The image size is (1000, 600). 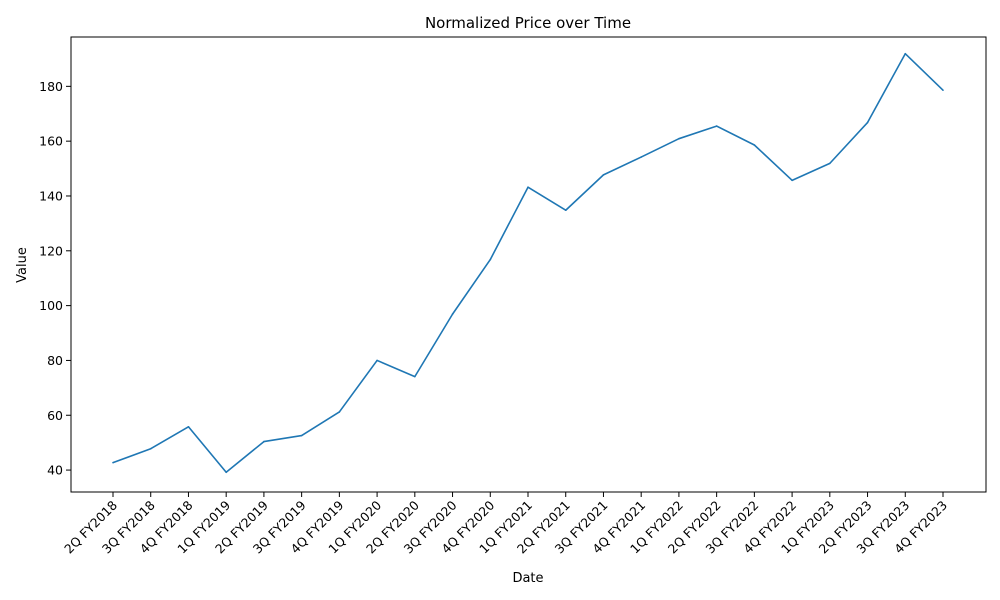 What do you see at coordinates (51, 141) in the screenshot?
I see `y-tick-label: 160` at bounding box center [51, 141].